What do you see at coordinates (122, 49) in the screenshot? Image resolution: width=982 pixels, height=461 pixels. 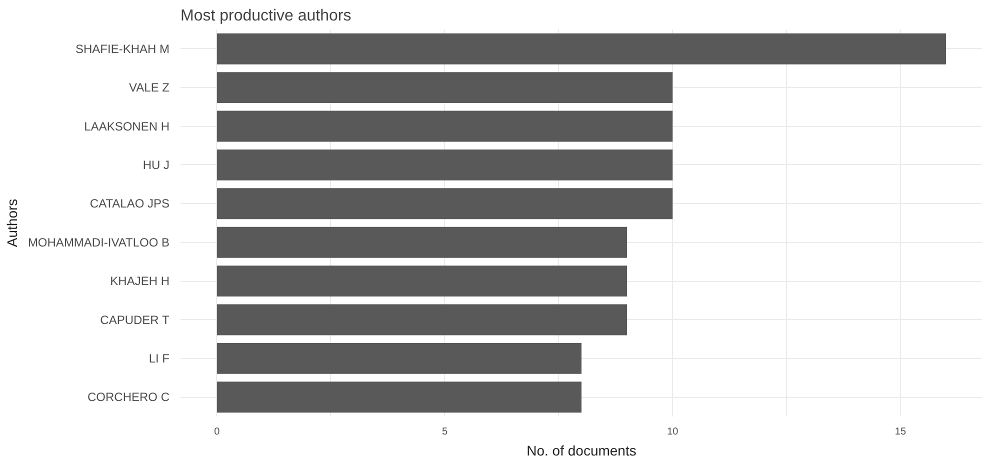 I see `y-tick-label: SHAFIE-KHAH M` at bounding box center [122, 49].